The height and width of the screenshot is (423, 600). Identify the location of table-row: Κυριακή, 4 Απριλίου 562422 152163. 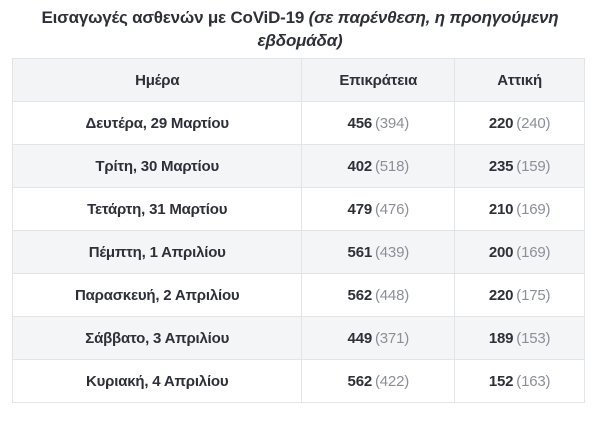
(298, 381).